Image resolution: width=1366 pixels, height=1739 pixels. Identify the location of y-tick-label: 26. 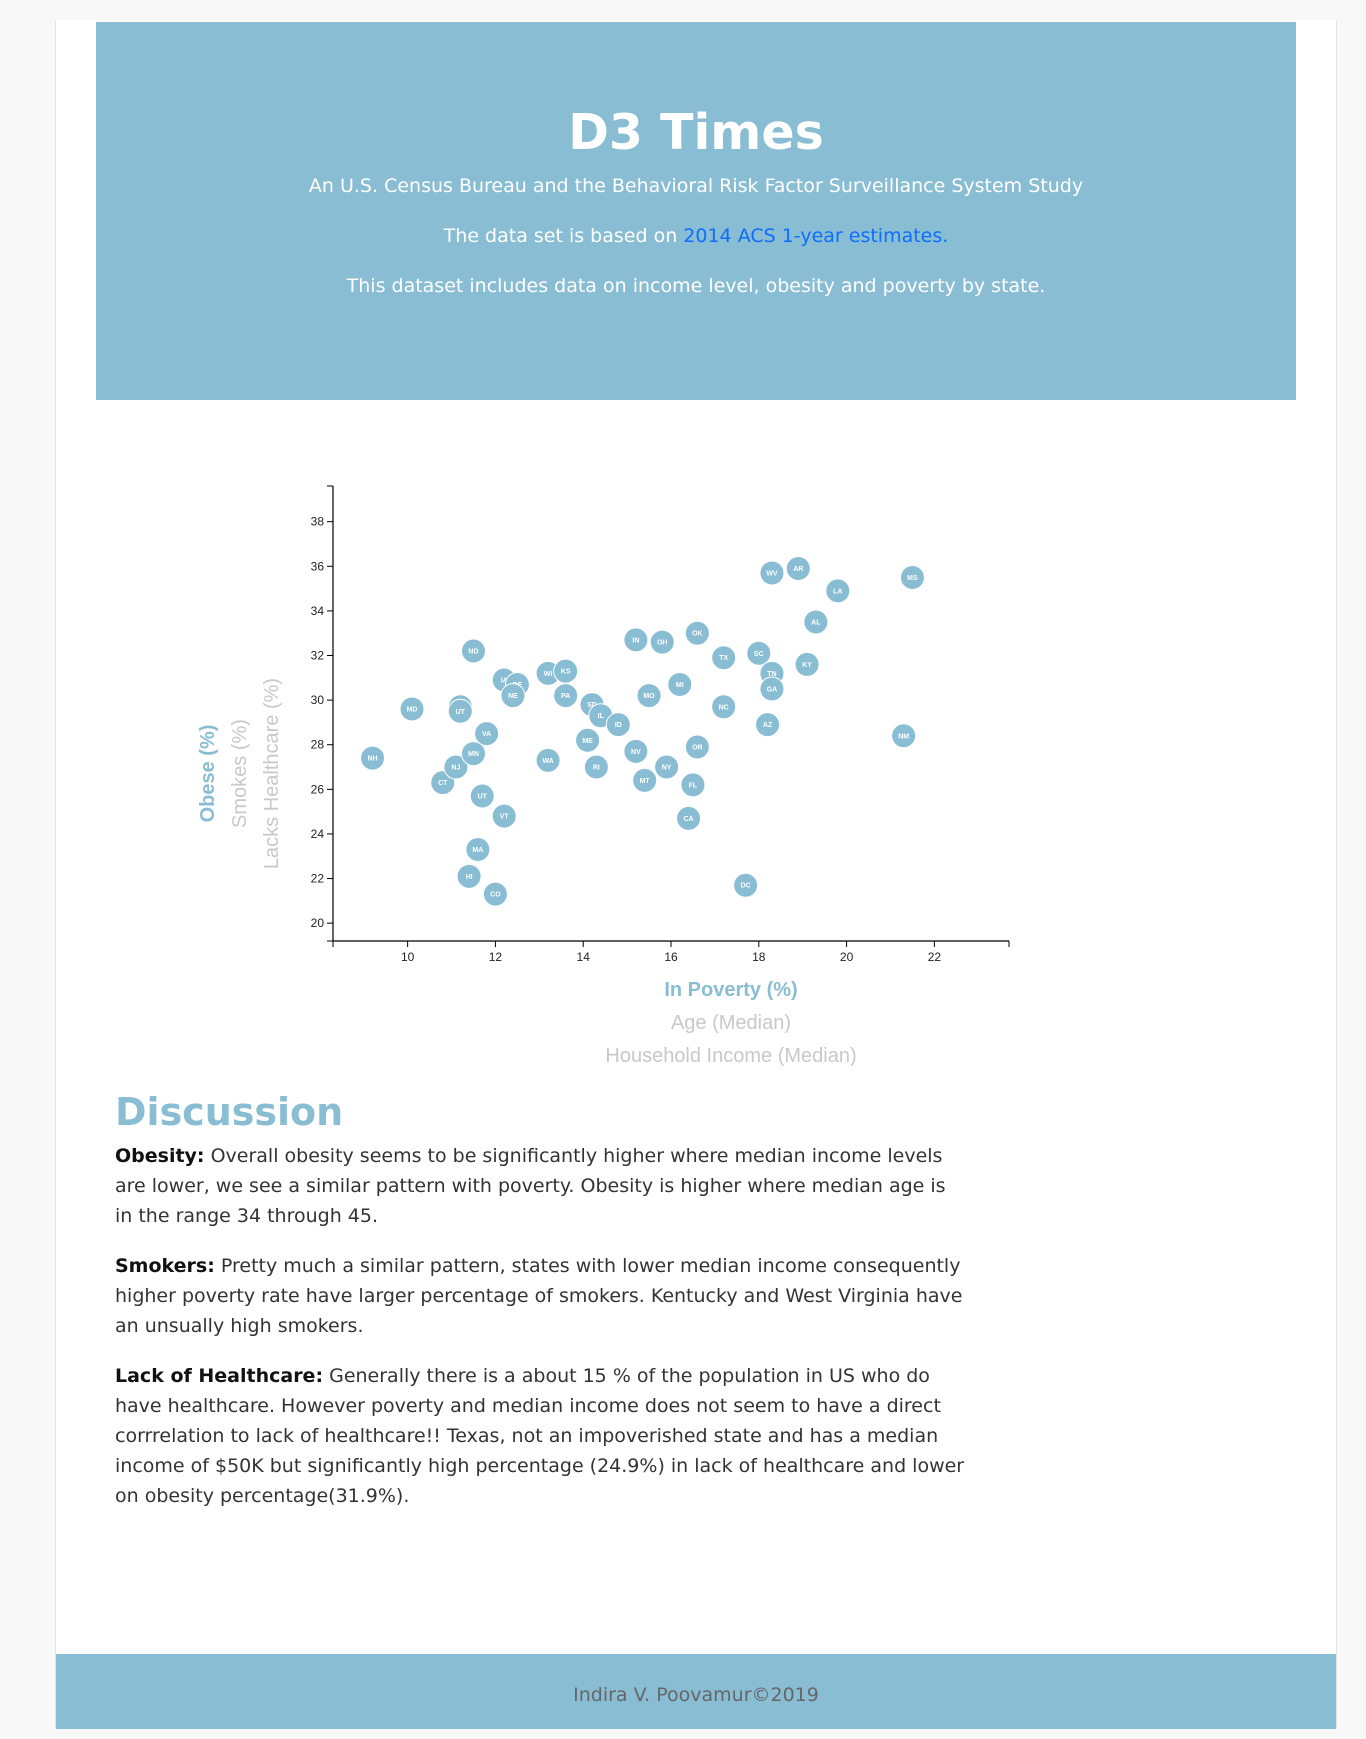
(318, 789).